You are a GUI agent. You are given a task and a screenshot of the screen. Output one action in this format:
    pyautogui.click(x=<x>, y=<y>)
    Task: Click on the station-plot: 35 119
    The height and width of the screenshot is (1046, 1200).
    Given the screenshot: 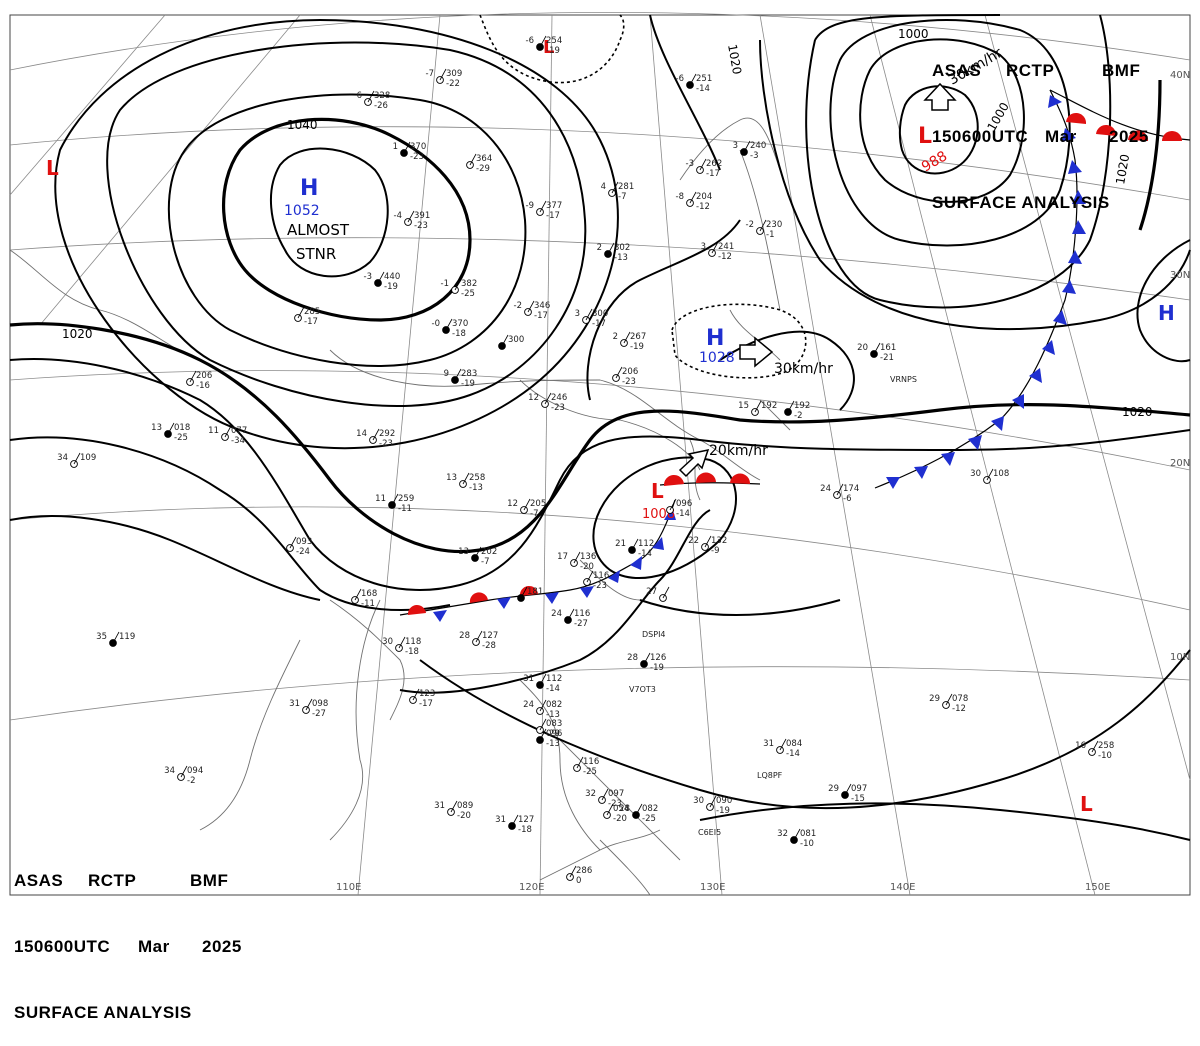 What is the action you would take?
    pyautogui.click(x=115, y=639)
    